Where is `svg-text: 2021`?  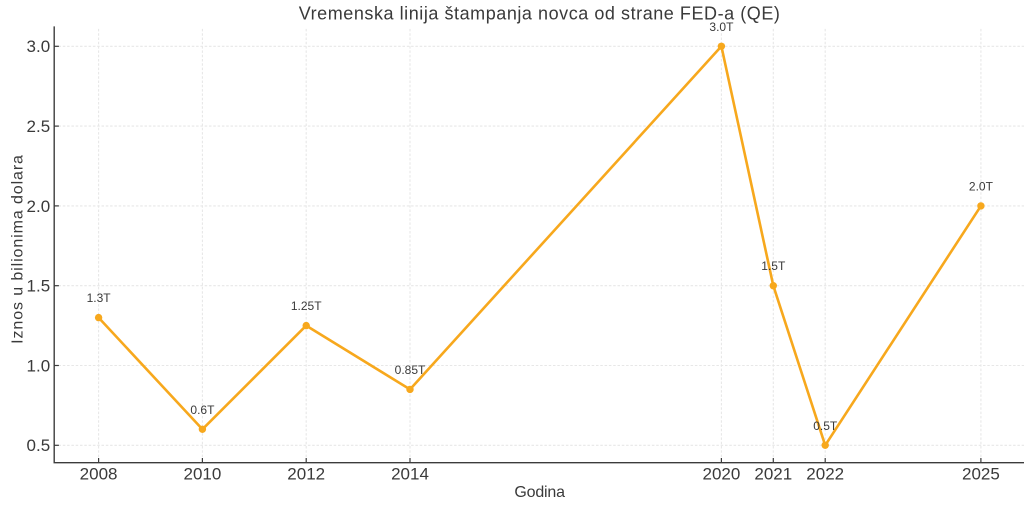
svg-text: 2021 is located at coordinates (773, 474).